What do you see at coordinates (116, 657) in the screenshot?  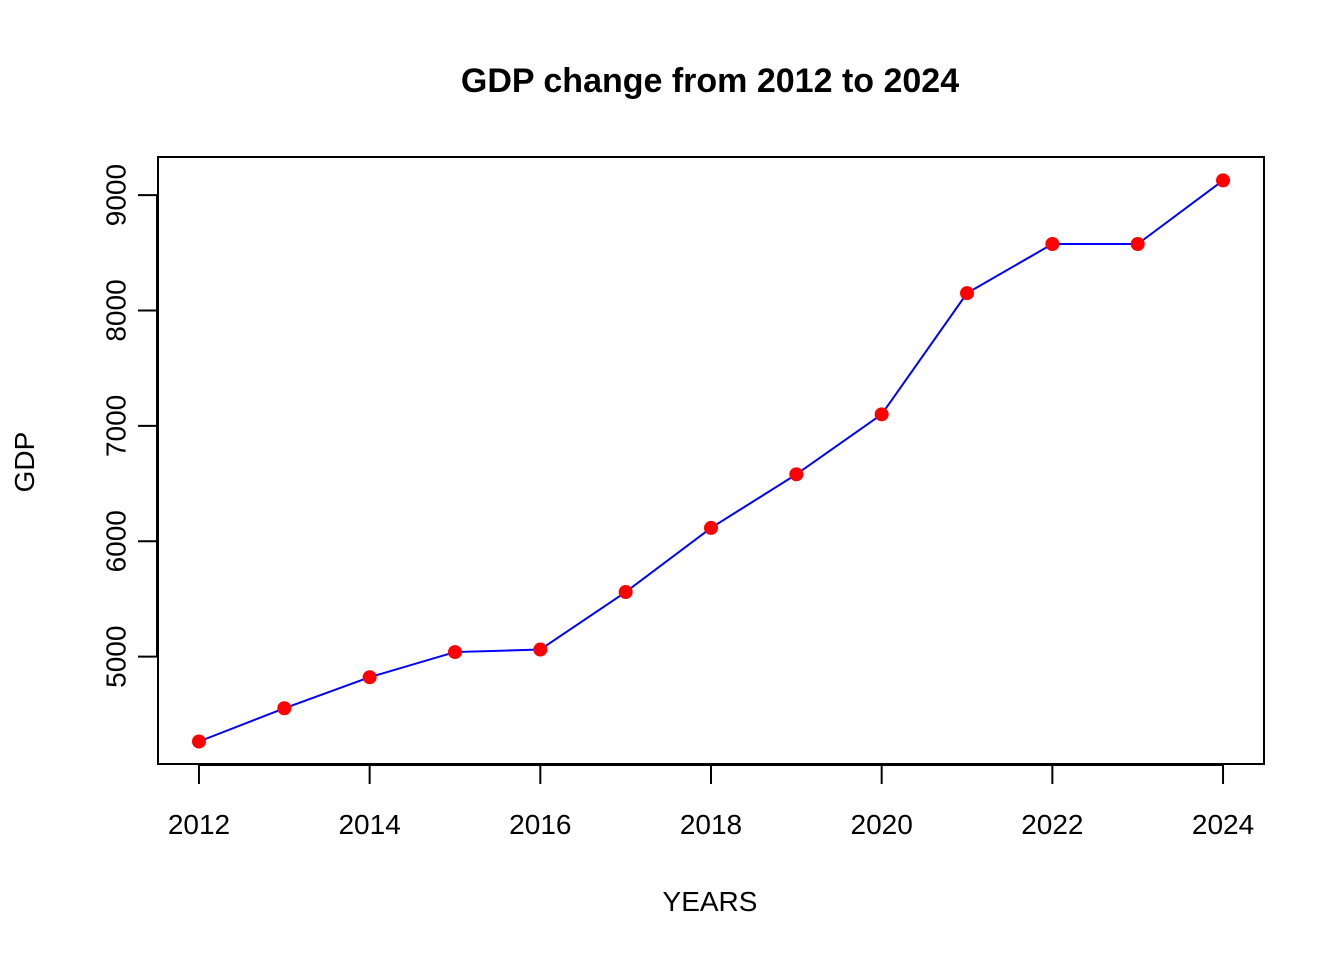 I see `y-tick-label: 5000` at bounding box center [116, 657].